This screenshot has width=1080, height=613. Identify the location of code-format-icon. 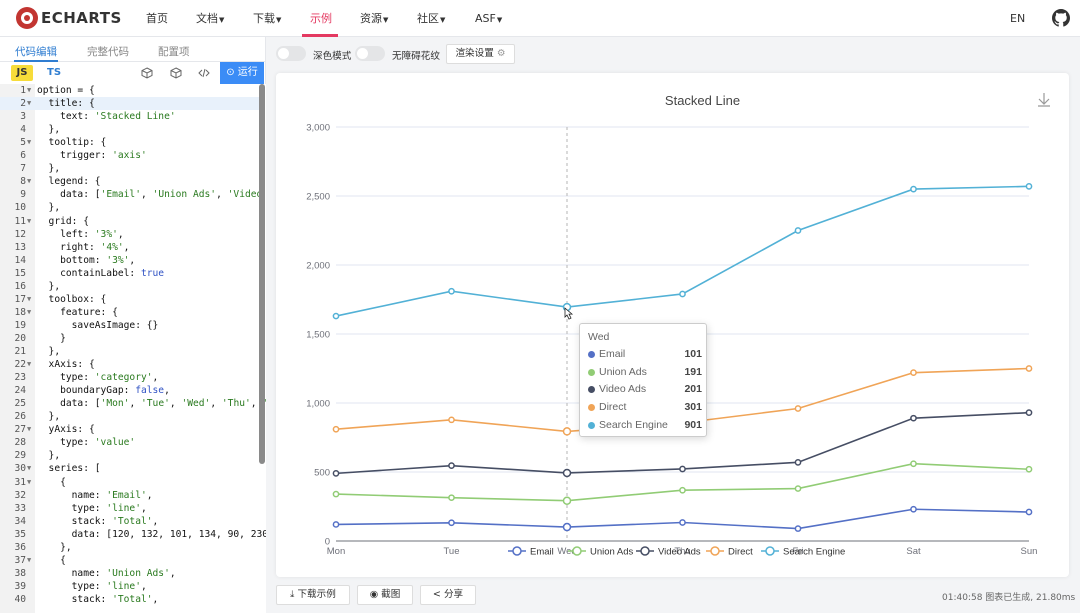
(204, 73).